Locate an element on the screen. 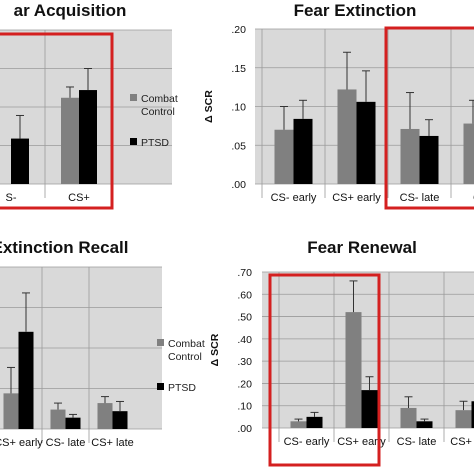 The height and width of the screenshot is (474, 474). chart-title: ar Acquisition is located at coordinates (70, 10).